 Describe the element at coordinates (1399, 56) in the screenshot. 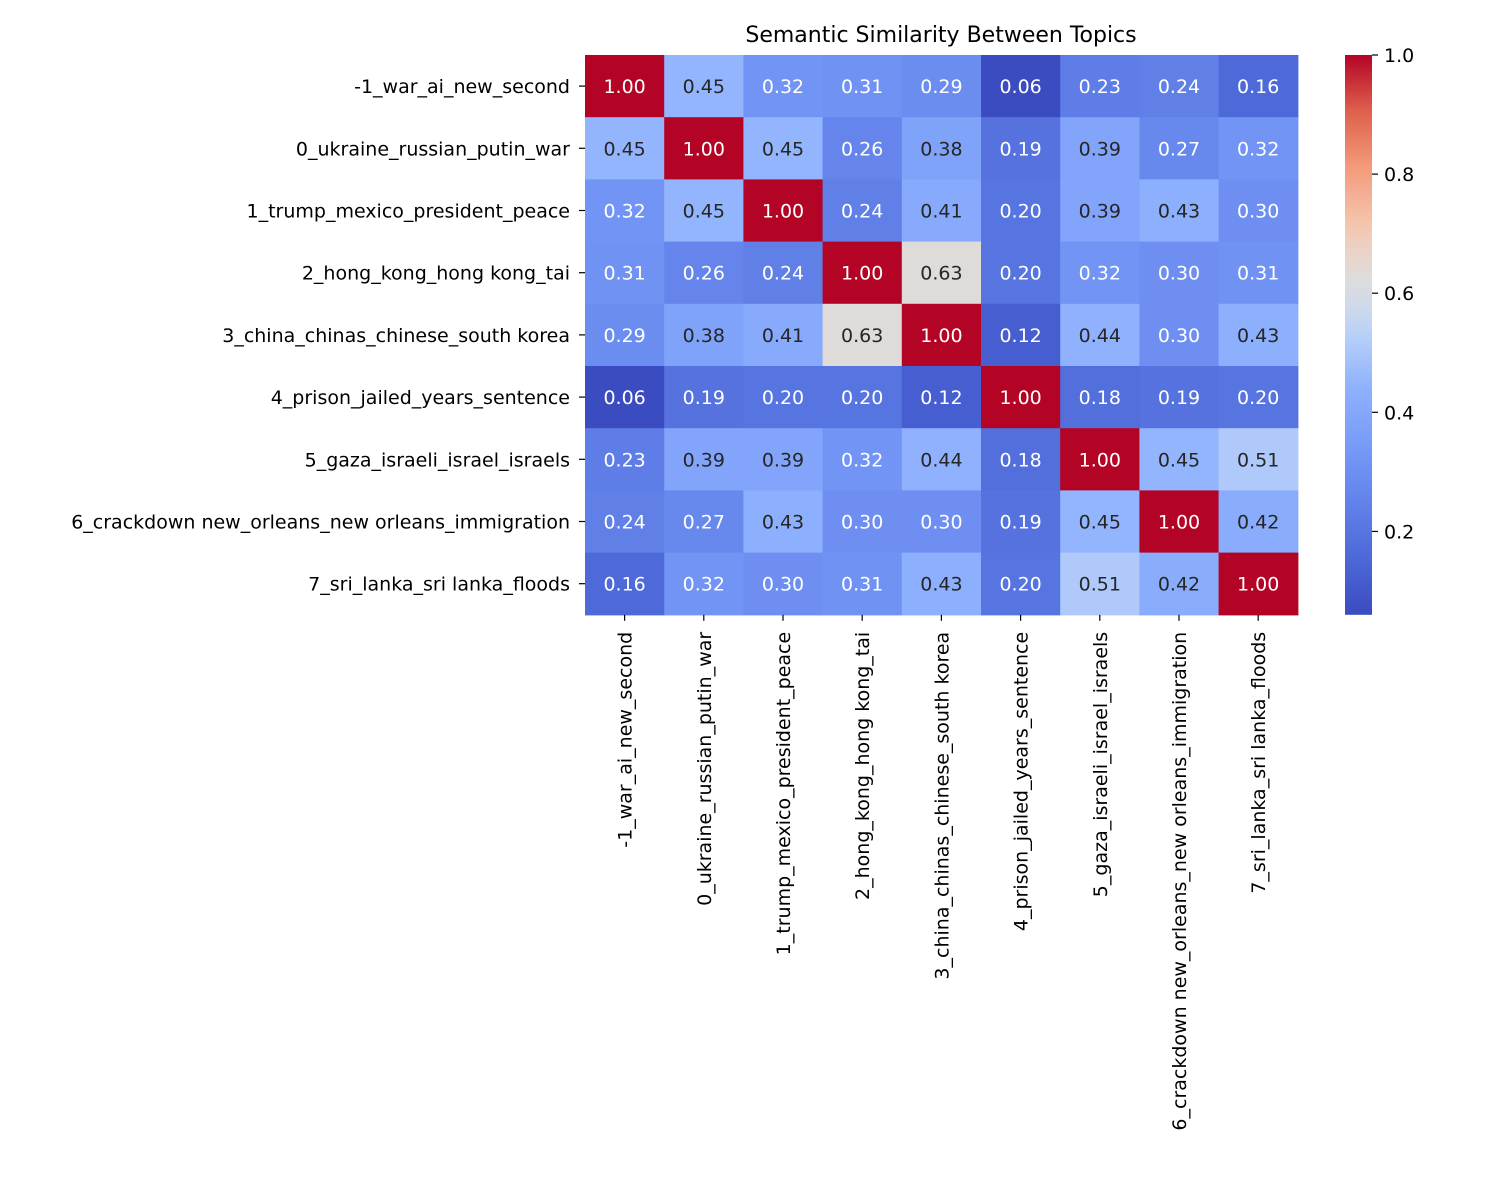

I see `colorbar-tick-label: 1.0` at that location.